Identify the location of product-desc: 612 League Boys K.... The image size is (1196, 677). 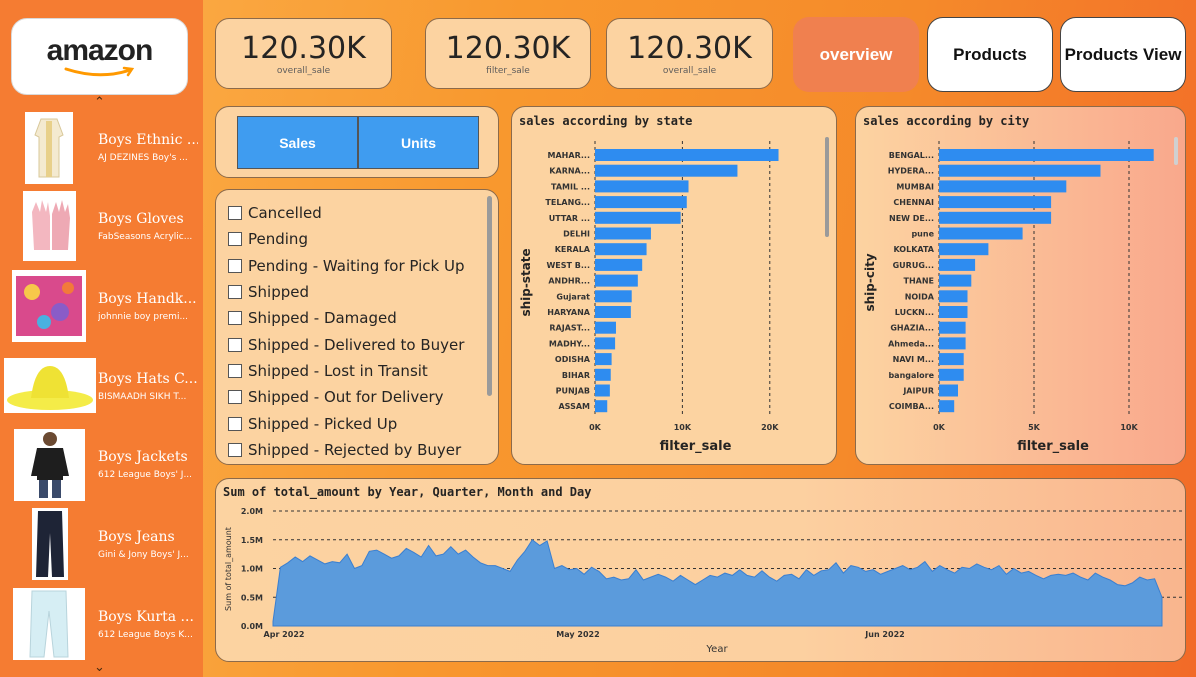
(145, 635).